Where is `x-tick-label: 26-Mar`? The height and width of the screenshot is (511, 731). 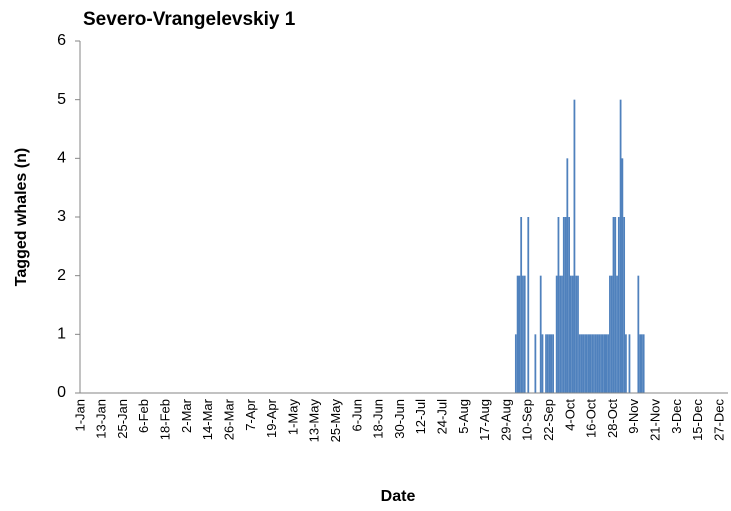
x-tick-label: 26-Mar is located at coordinates (228, 419).